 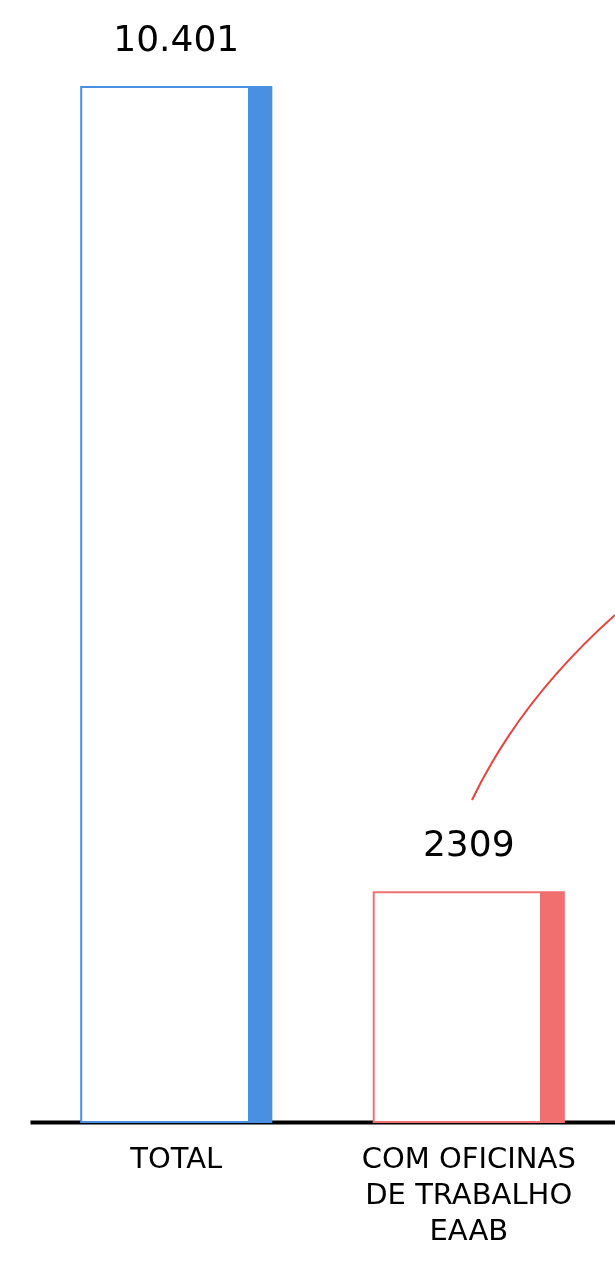 I want to click on x-tick-label: COM OFICINAS DE TRABALHO EAAB, so click(x=468, y=1193).